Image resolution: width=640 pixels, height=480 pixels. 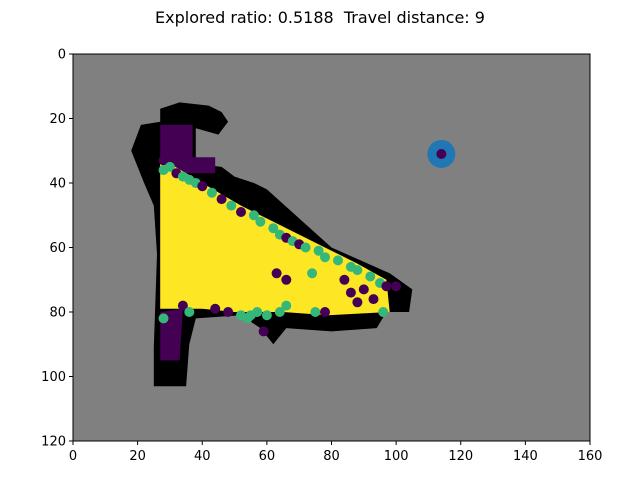 I want to click on y-tick-label: 60, so click(x=57, y=248).